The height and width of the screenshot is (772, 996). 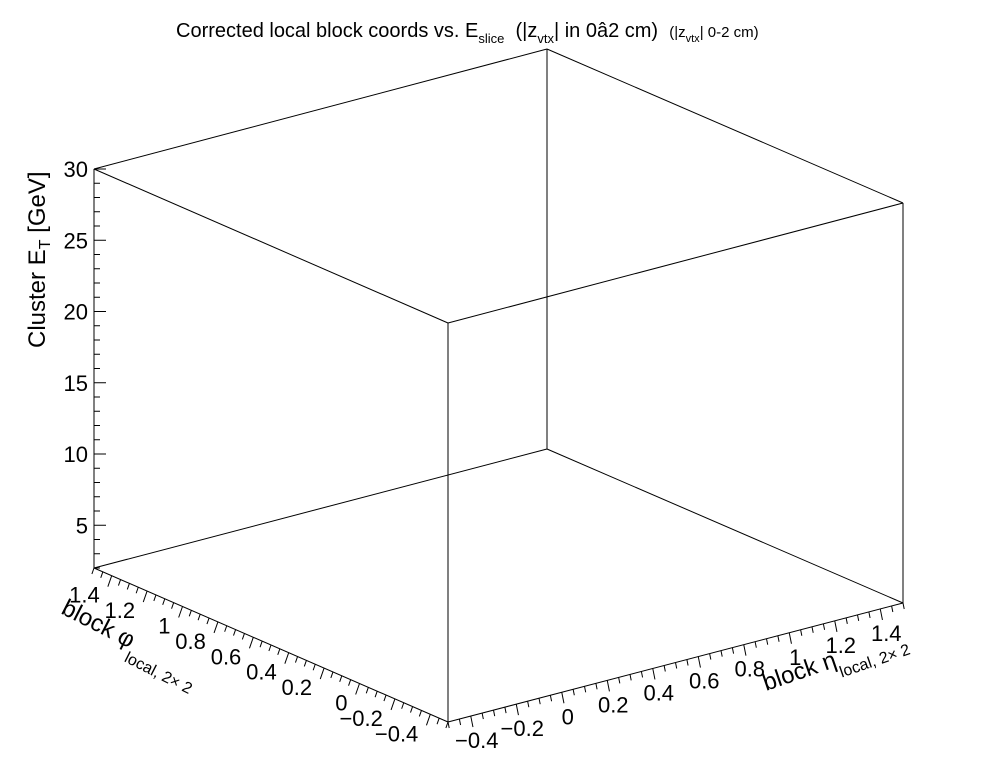 What do you see at coordinates (76, 454) in the screenshot?
I see `z-tick-label: 10` at bounding box center [76, 454].